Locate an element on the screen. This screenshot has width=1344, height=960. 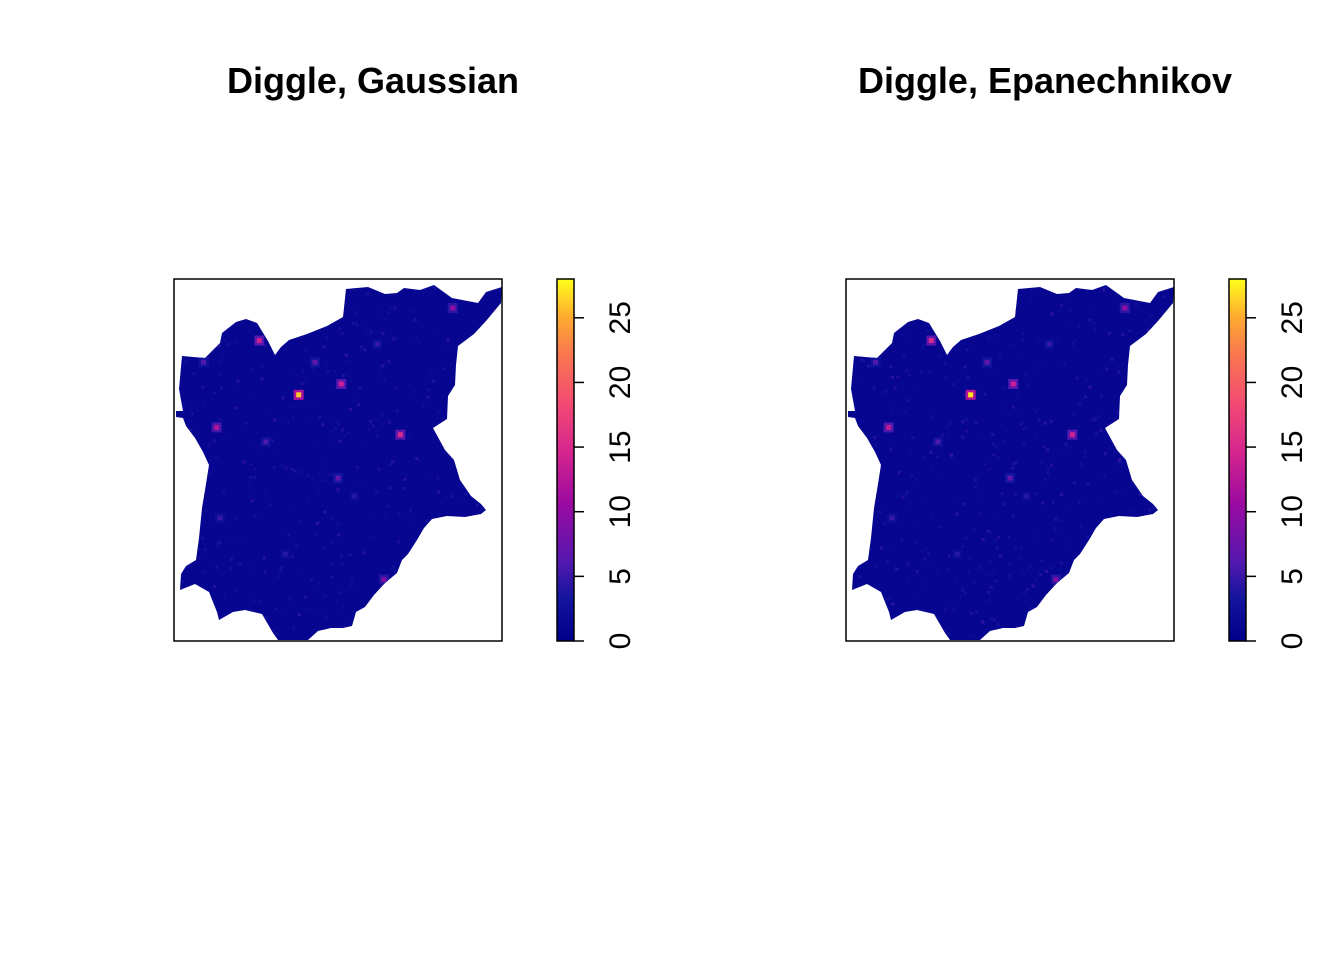
colorbar-ticks: 0 5 10 15 20 25 is located at coordinates (605, 475).